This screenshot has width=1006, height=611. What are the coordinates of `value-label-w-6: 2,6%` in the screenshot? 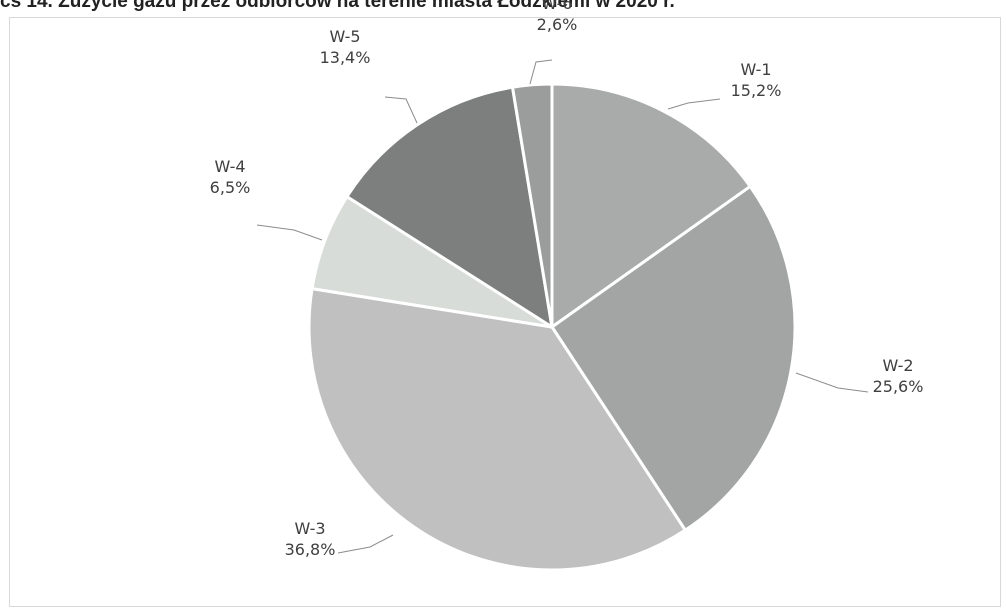 It's located at (557, 24).